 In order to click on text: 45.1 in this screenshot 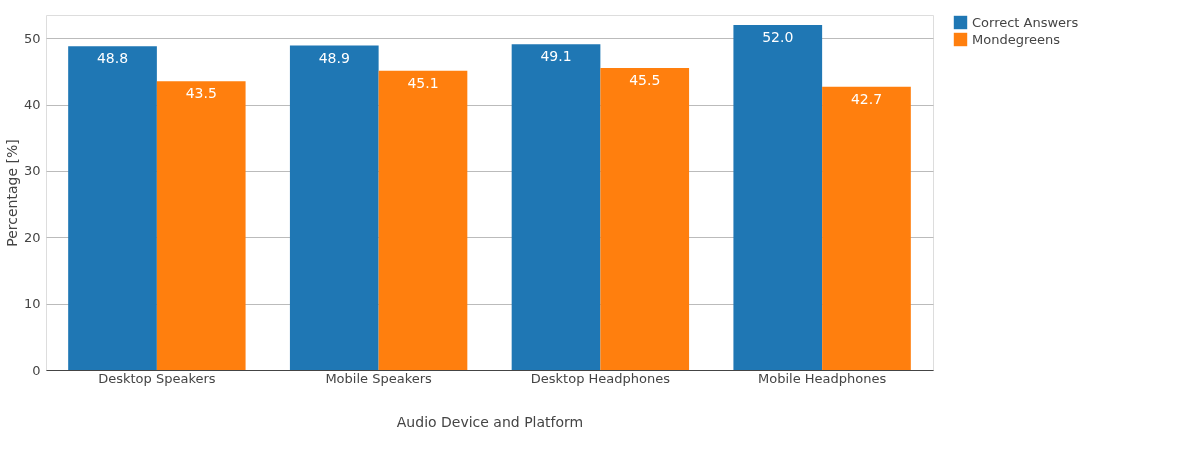, I will do `click(423, 82)`.